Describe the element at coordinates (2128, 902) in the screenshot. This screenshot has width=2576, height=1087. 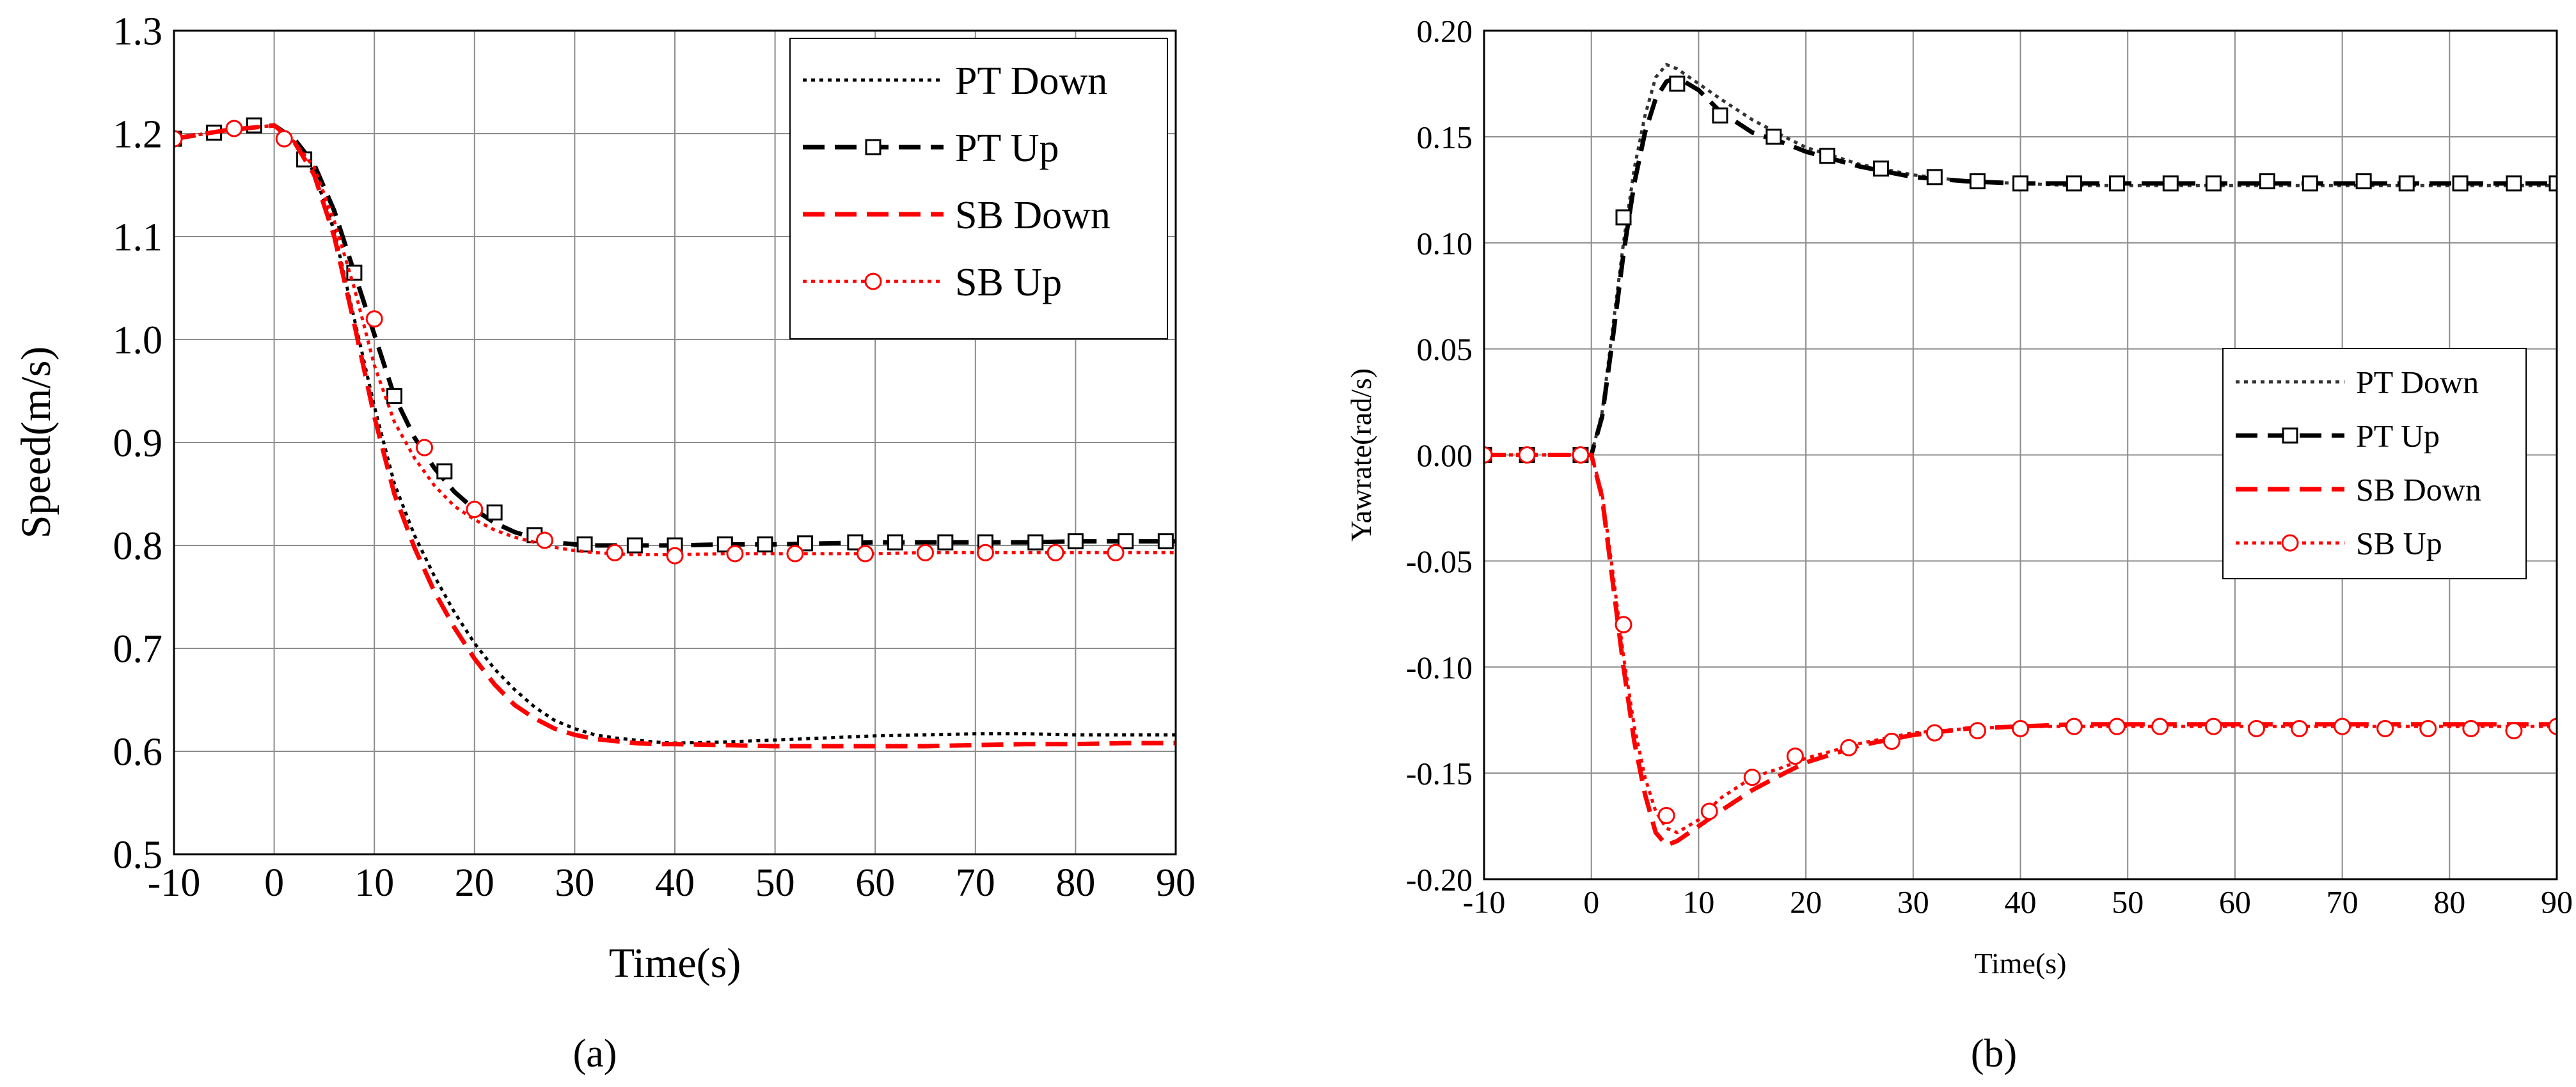
I see `x-tick-label: 50` at that location.